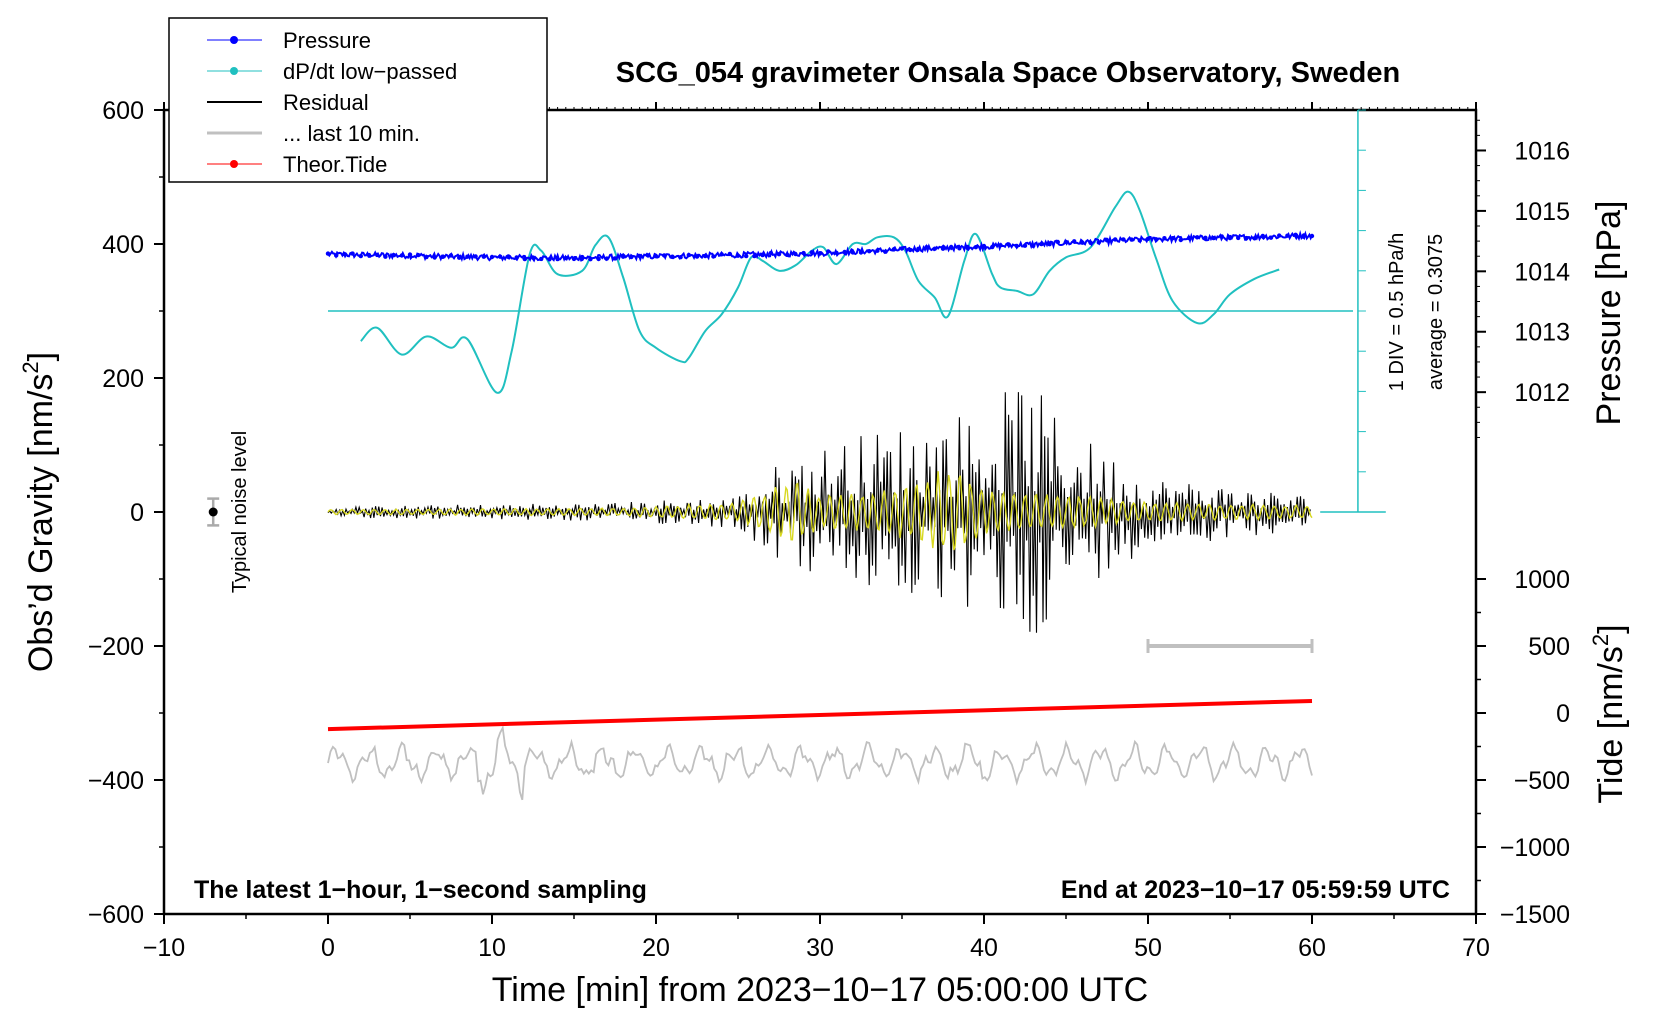 The width and height of the screenshot is (1660, 1020). I want to click on tide-residual-layer, so click(820, 763).